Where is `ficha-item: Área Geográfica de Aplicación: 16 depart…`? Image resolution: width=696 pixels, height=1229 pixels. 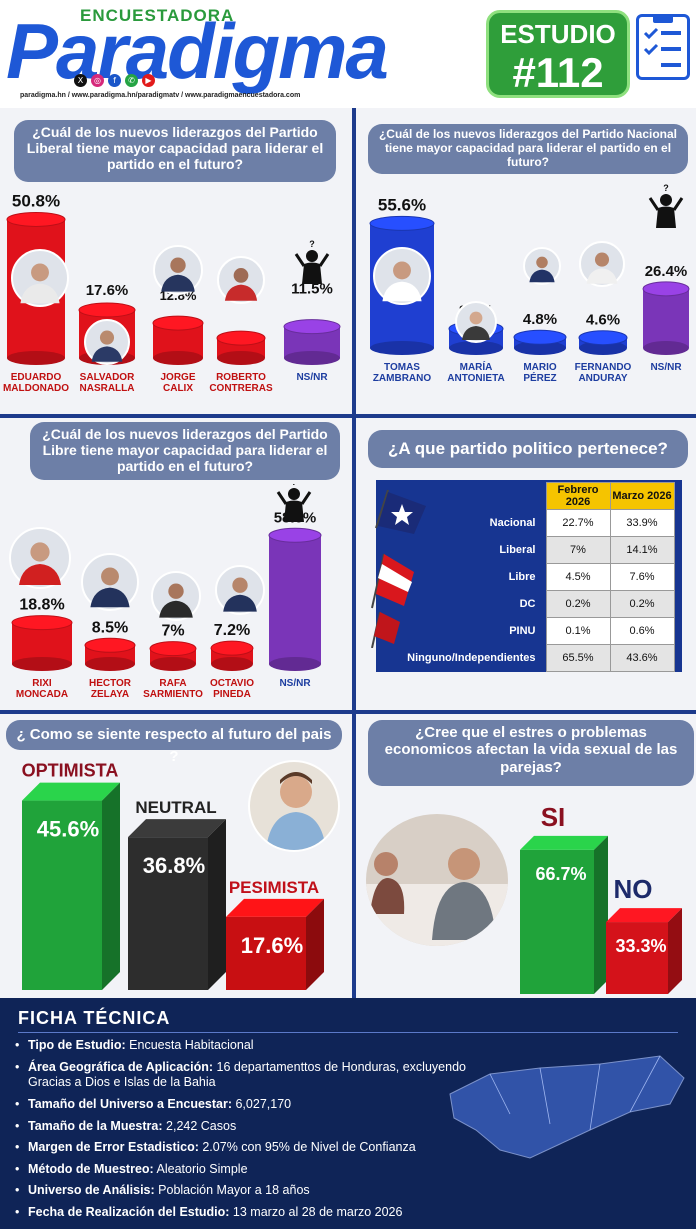
ficha-item: Área Geográfica de Aplicación: 16 depart… is located at coordinates (244, 1075).